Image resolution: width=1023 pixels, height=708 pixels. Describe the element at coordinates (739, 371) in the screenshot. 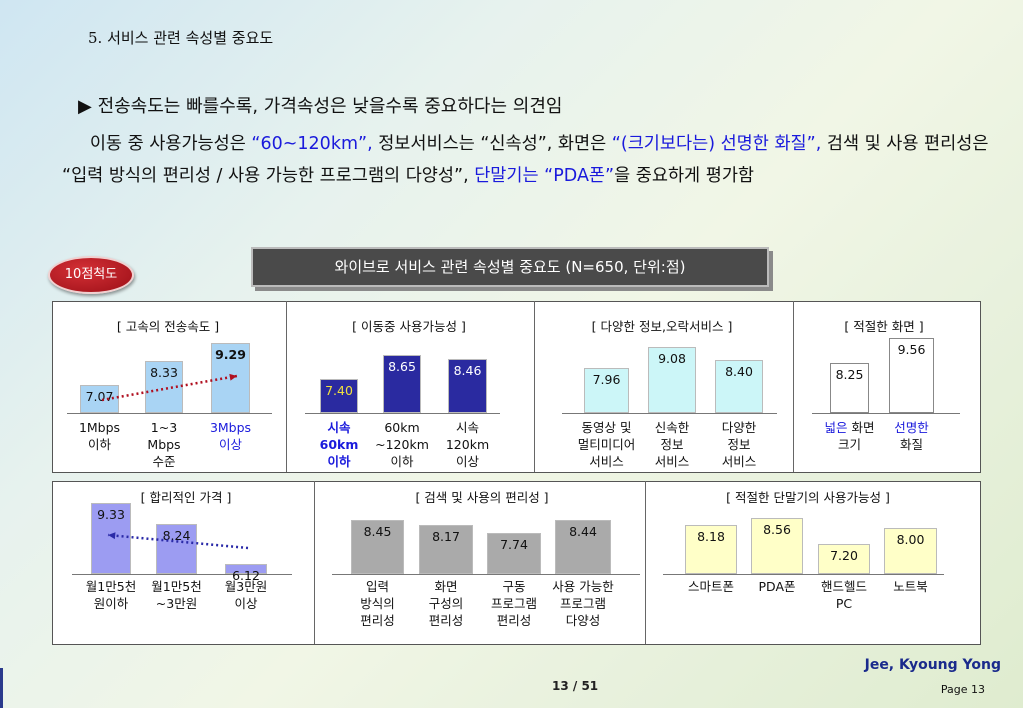

I see `bar-value-label: 8.40` at that location.